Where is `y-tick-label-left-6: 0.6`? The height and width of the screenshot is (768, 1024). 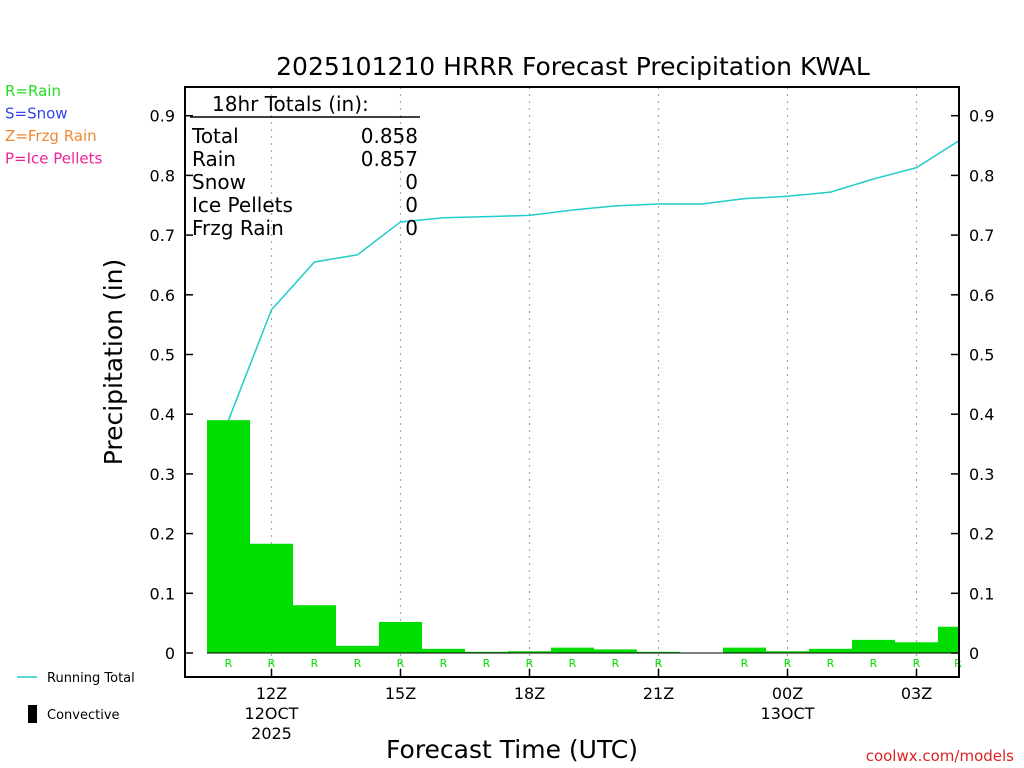 y-tick-label-left-6: 0.6 is located at coordinates (162, 295).